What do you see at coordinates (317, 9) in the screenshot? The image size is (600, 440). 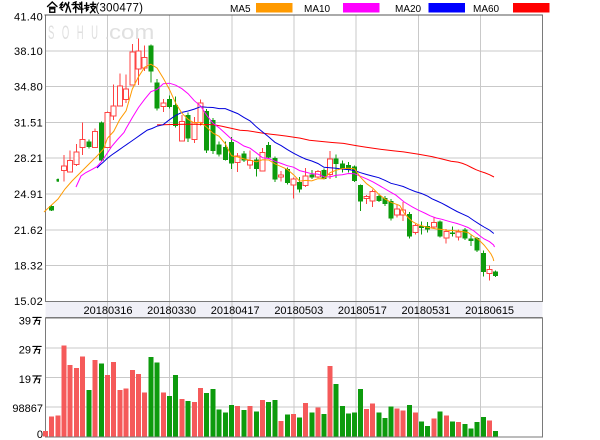 I see `svg-text: MA10` at bounding box center [317, 9].